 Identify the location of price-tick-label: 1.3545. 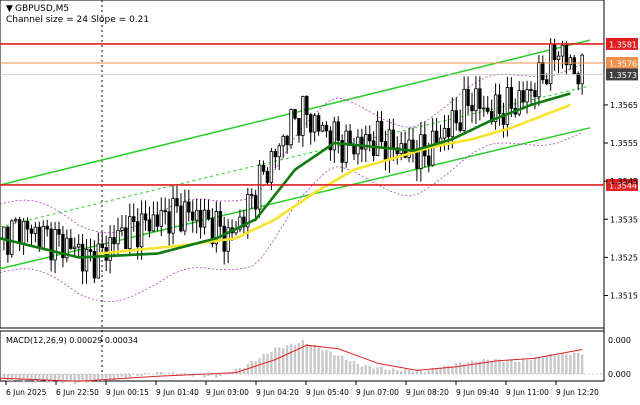
(624, 181).